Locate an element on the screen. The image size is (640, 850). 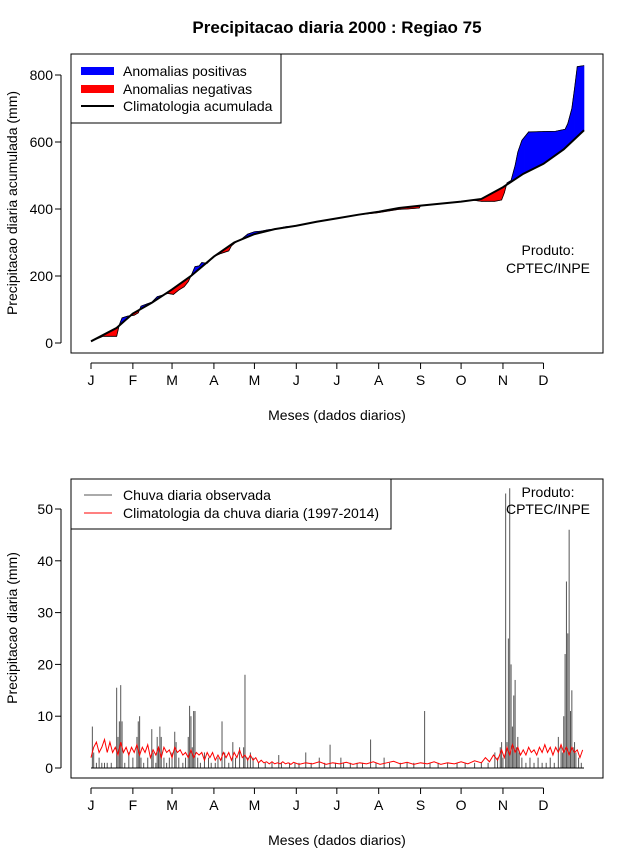
y-tick-label: 50 is located at coordinates (45, 509).